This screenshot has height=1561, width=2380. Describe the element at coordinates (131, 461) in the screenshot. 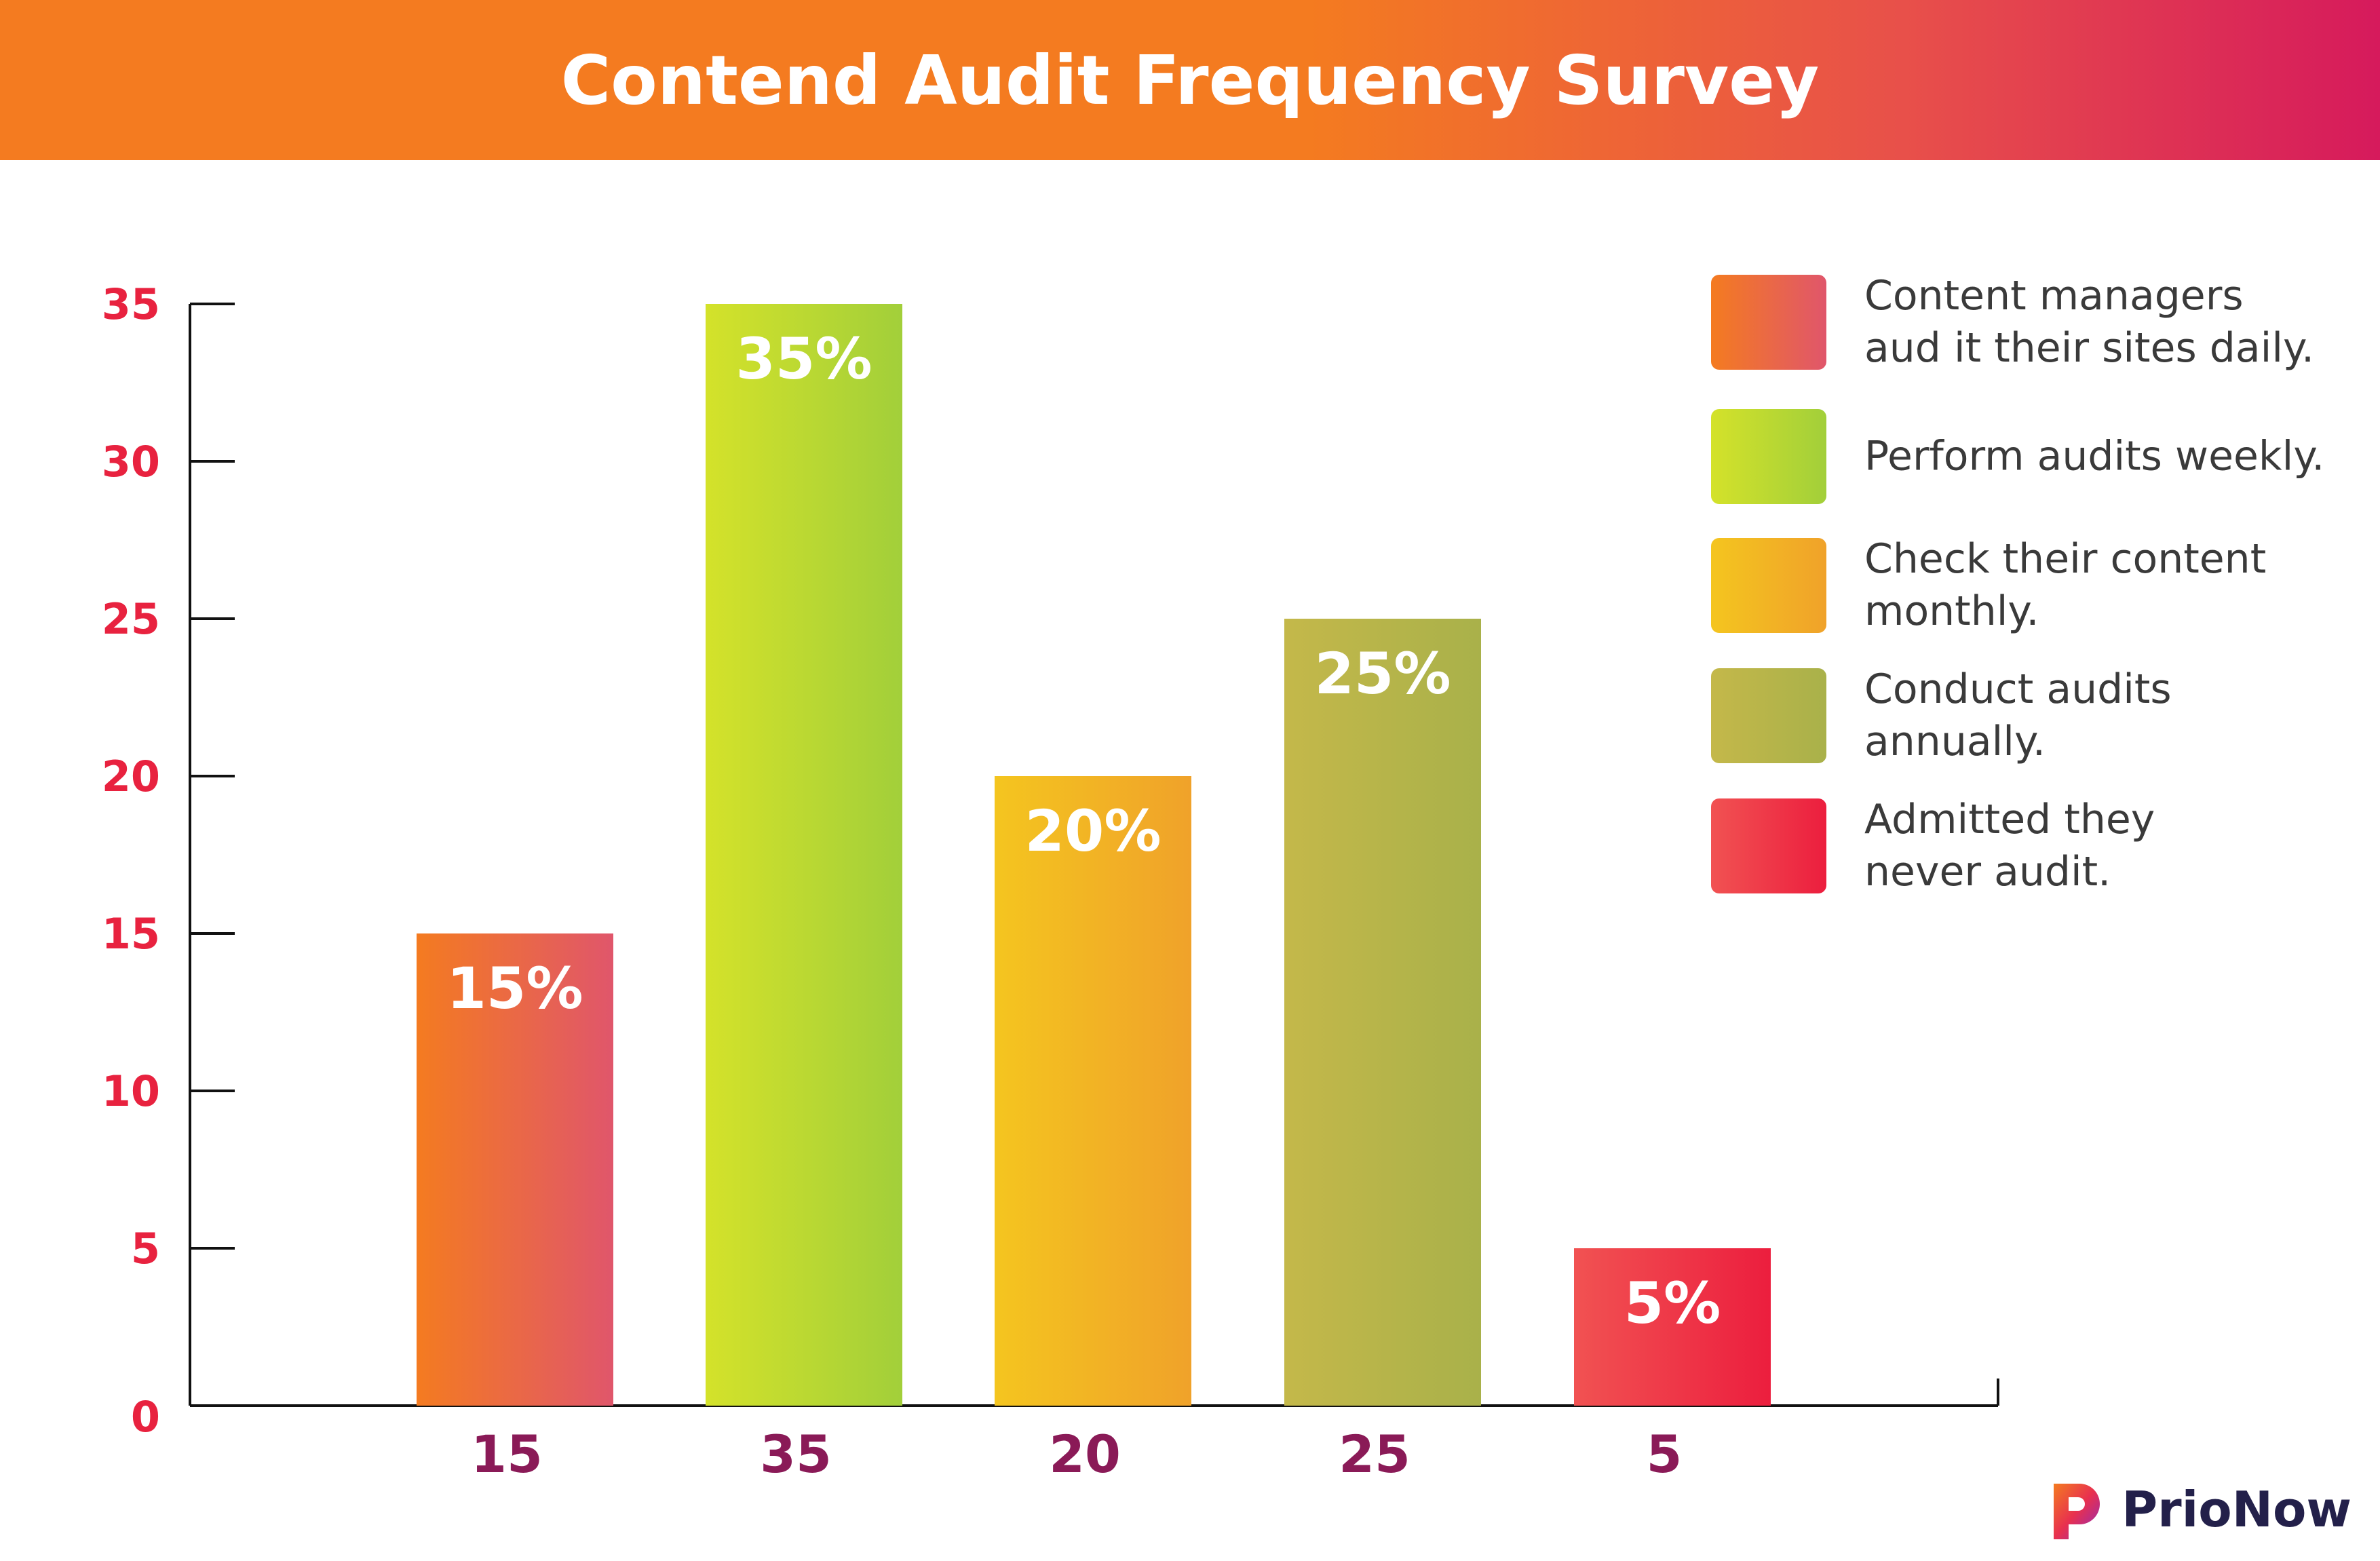

I see `y-tick-label: 30` at that location.